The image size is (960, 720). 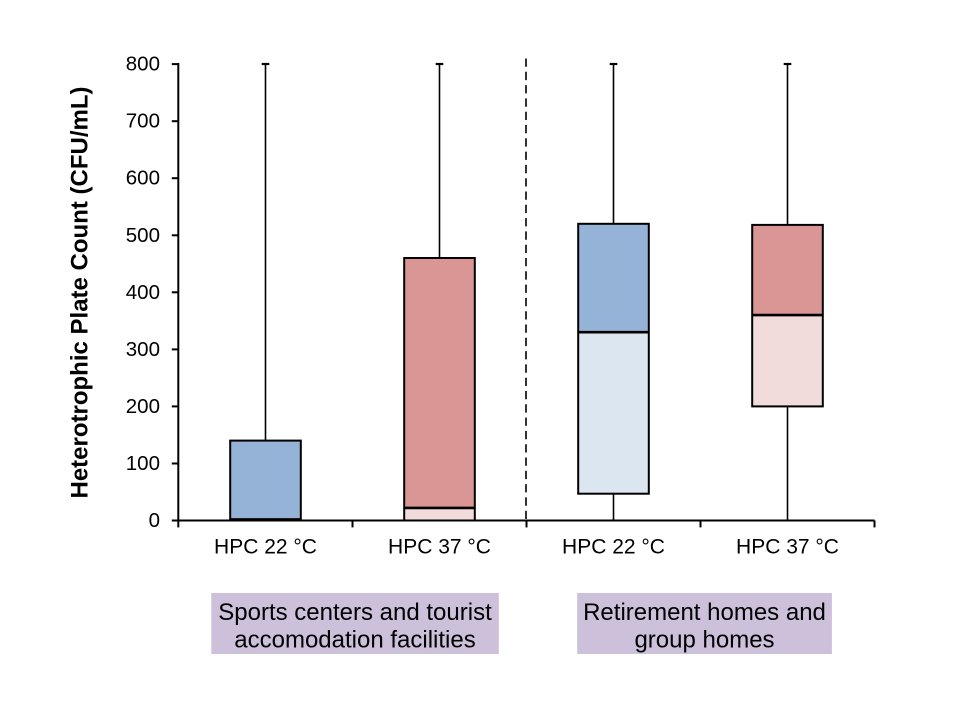 I want to click on svg-text: 300, so click(x=143, y=349).